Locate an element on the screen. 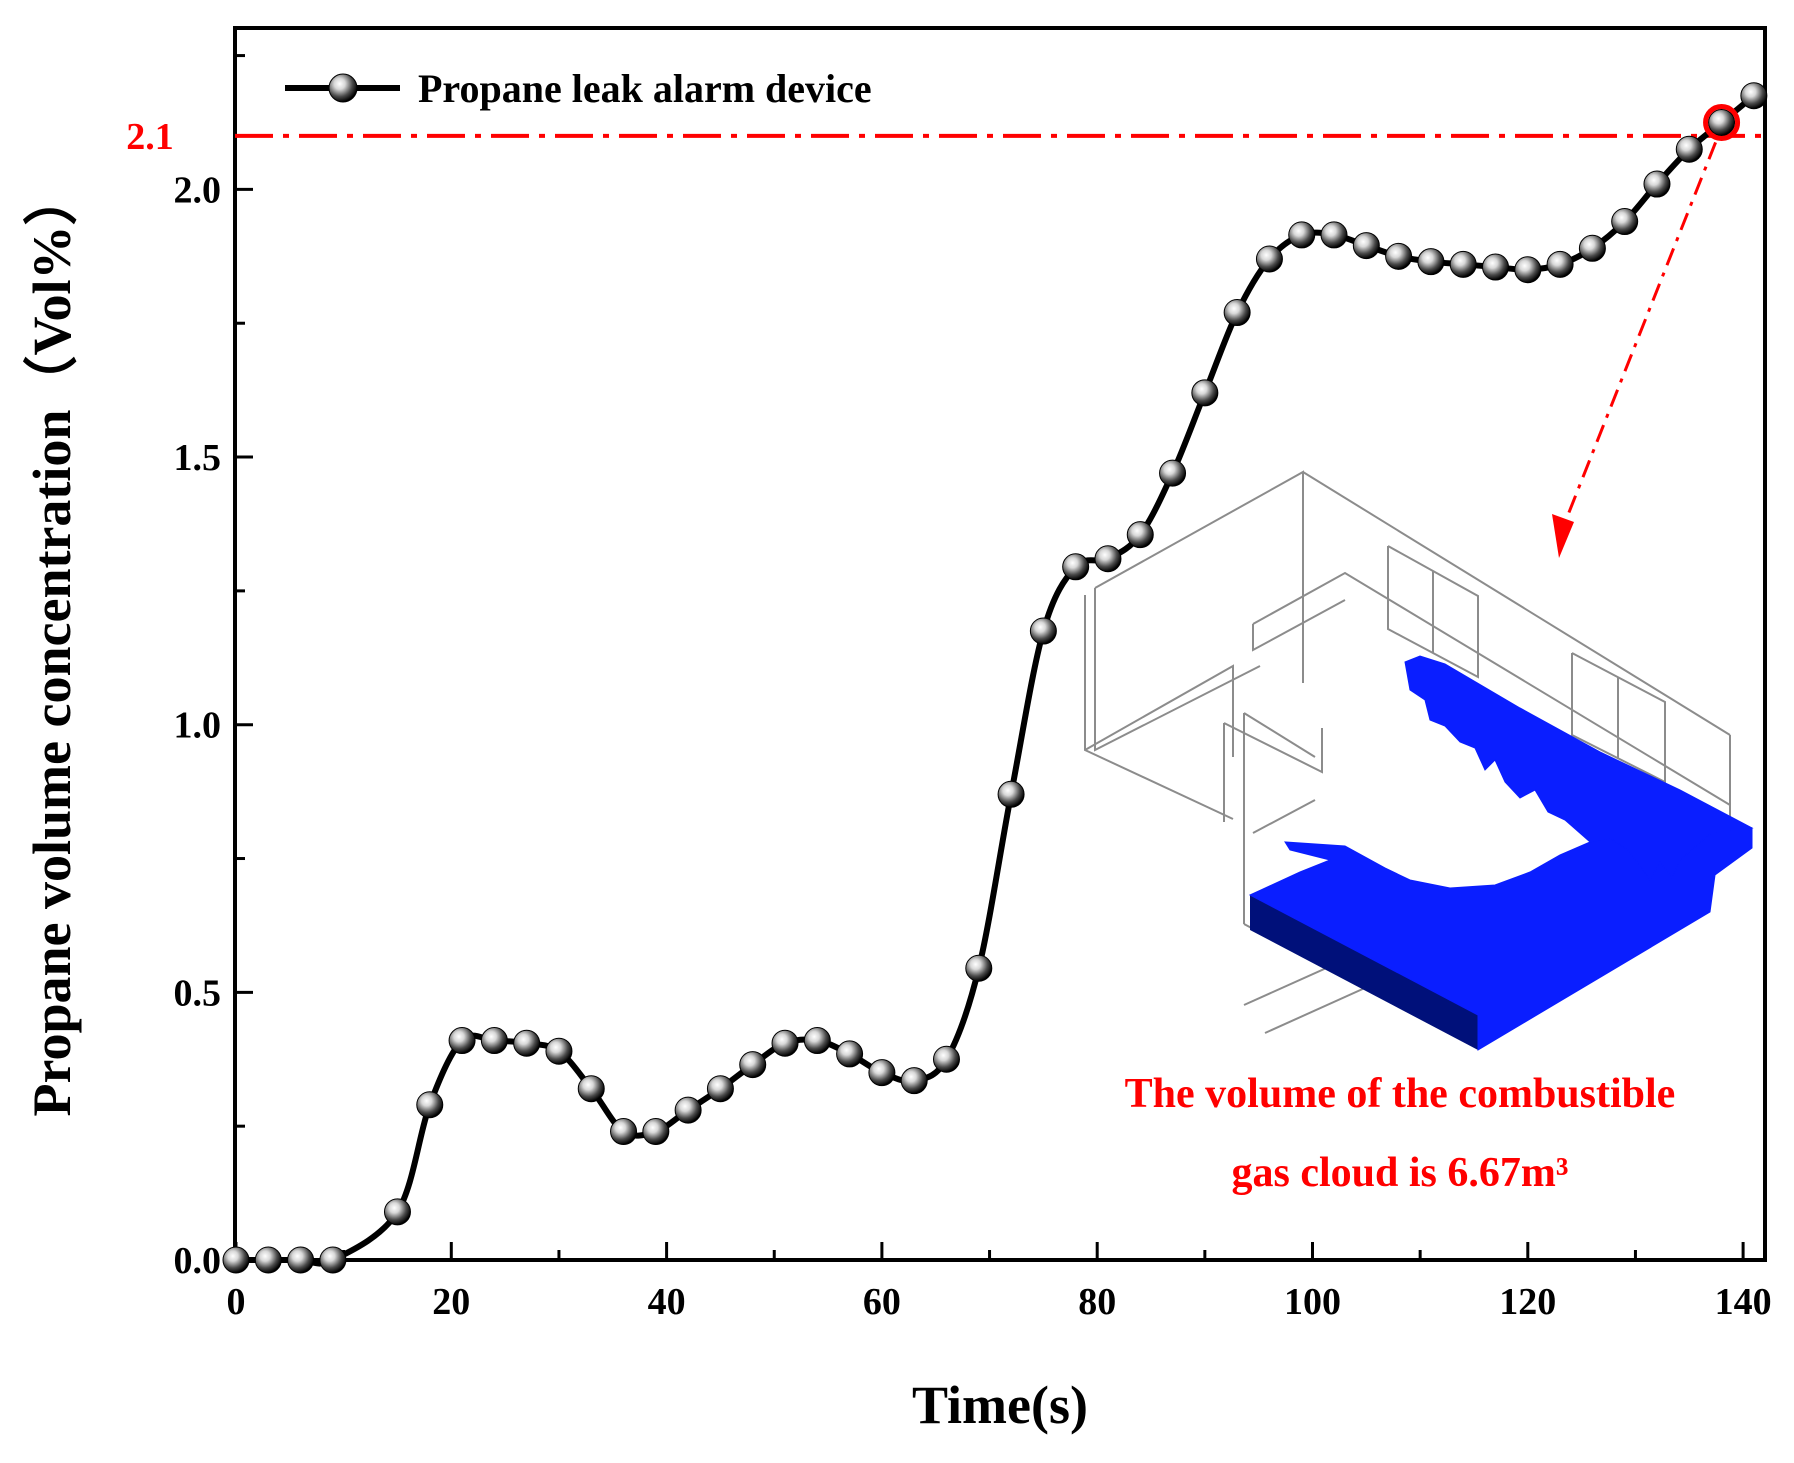 Image resolution: width=1794 pixels, height=1463 pixels. annotation-arrow is located at coordinates (1638, 336).